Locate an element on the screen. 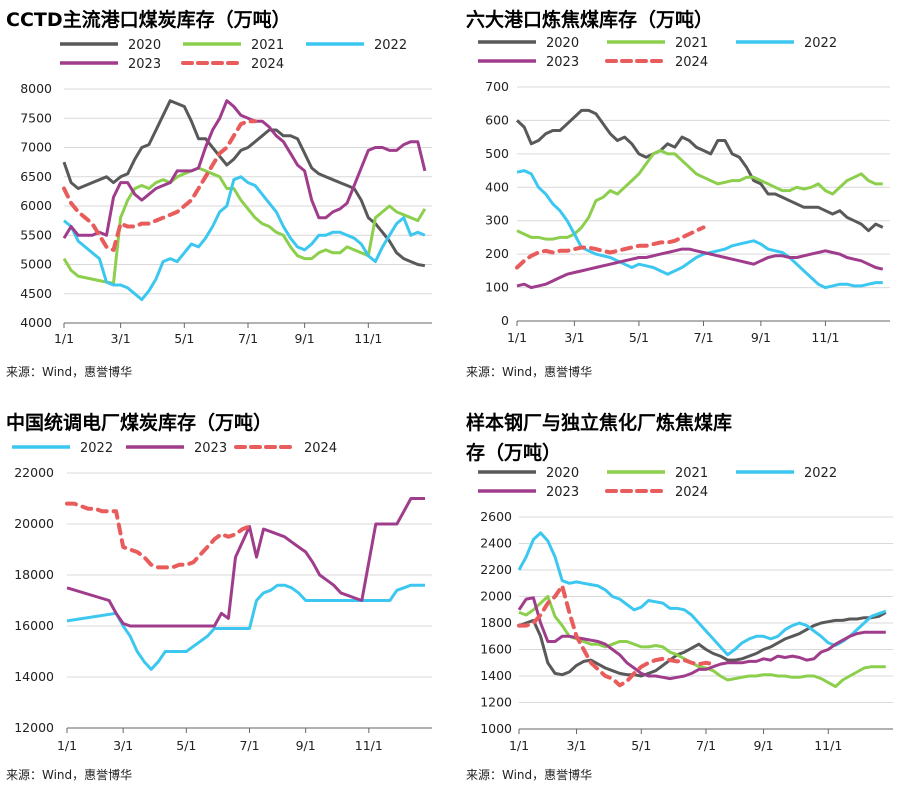 The image size is (905, 791). legend-item-2021: 2021 is located at coordinates (657, 473).